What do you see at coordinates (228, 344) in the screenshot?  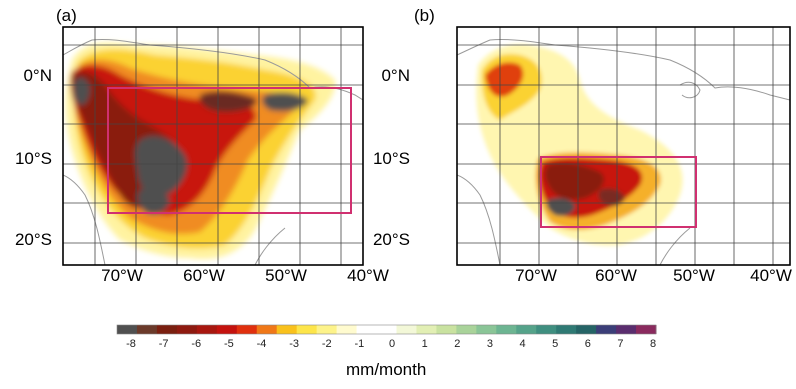 I see `colorbar-tick-label: -5` at bounding box center [228, 344].